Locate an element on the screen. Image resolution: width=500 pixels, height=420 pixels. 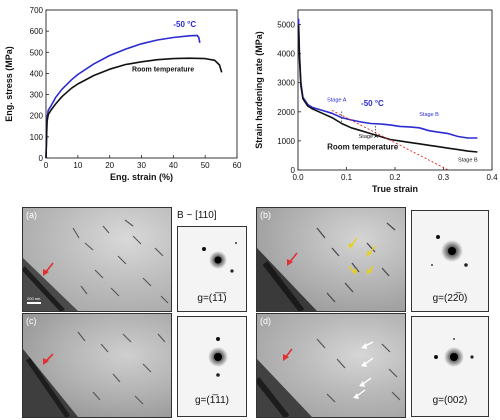
panel-label-a: (a) is located at coordinates (31, 215).